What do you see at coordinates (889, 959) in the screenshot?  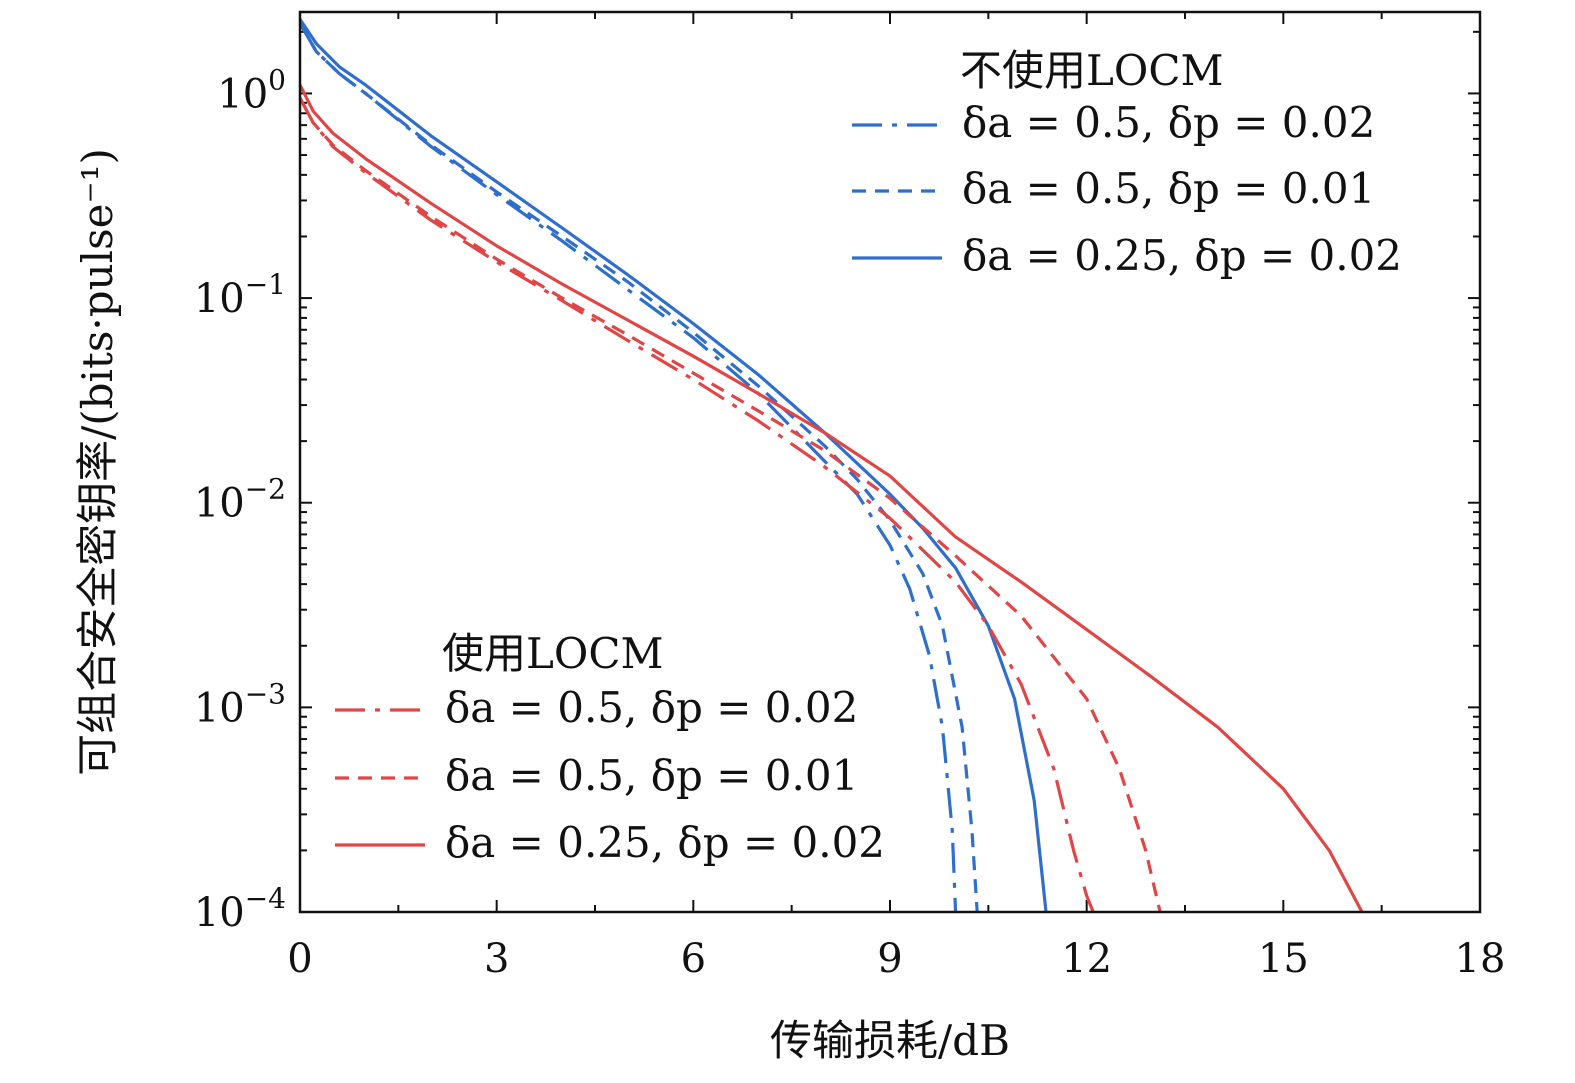 I see `x-tick-label: 9` at bounding box center [889, 959].